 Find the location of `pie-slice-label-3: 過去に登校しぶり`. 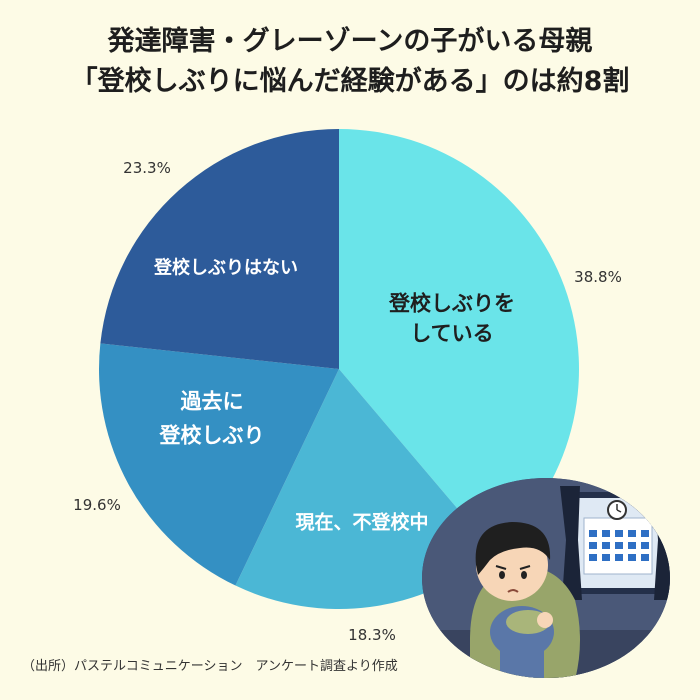

pie-slice-label-3: 過去に登校しぶり is located at coordinates (212, 418).